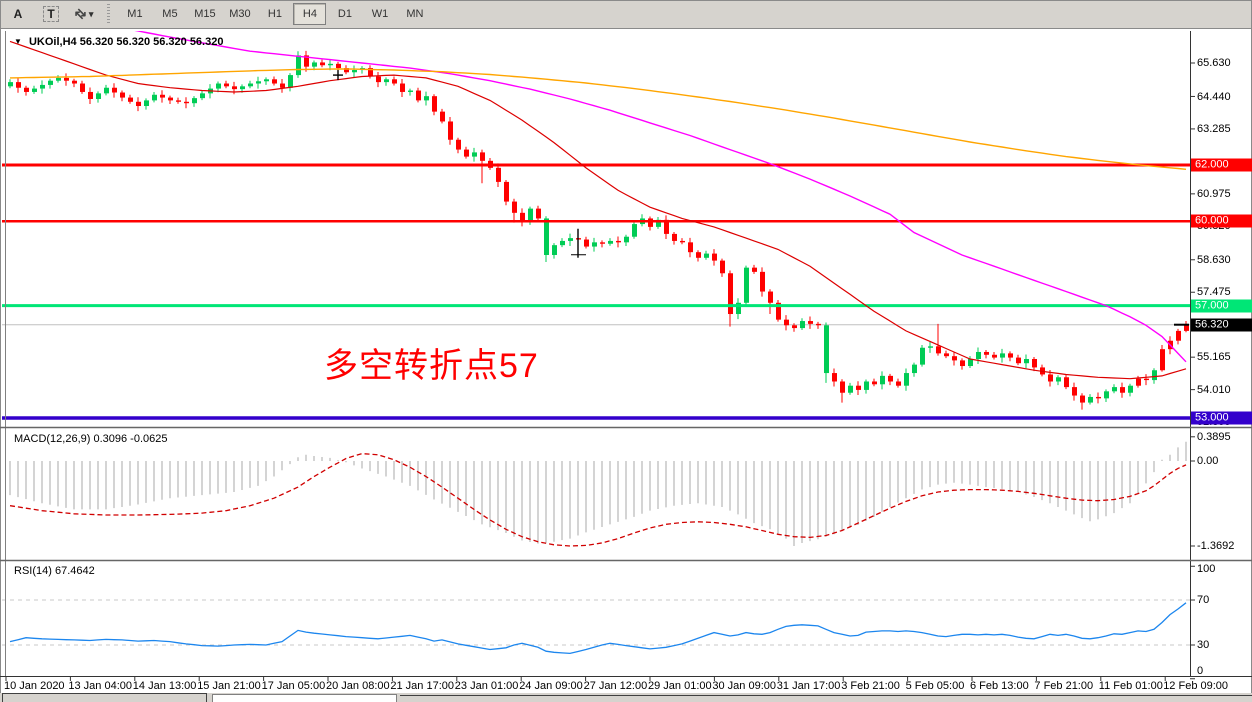  I want to click on timeframe-button-group: M1 M5 M15 M30 H1 H4 D1 W1 MN, so click(275, 14).